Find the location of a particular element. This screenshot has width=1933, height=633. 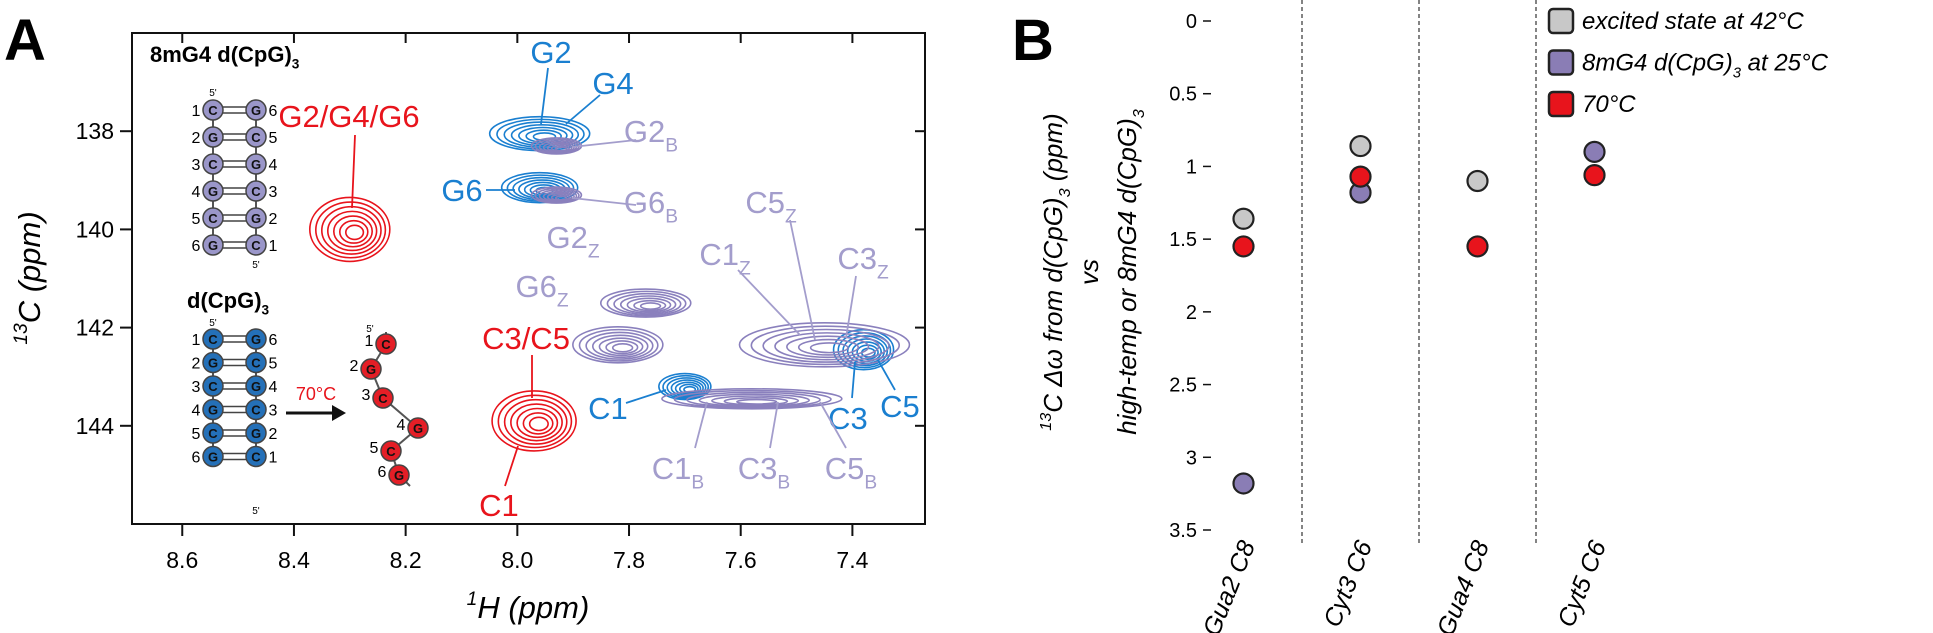

y-tick-label: 3.5 is located at coordinates (1183, 531).